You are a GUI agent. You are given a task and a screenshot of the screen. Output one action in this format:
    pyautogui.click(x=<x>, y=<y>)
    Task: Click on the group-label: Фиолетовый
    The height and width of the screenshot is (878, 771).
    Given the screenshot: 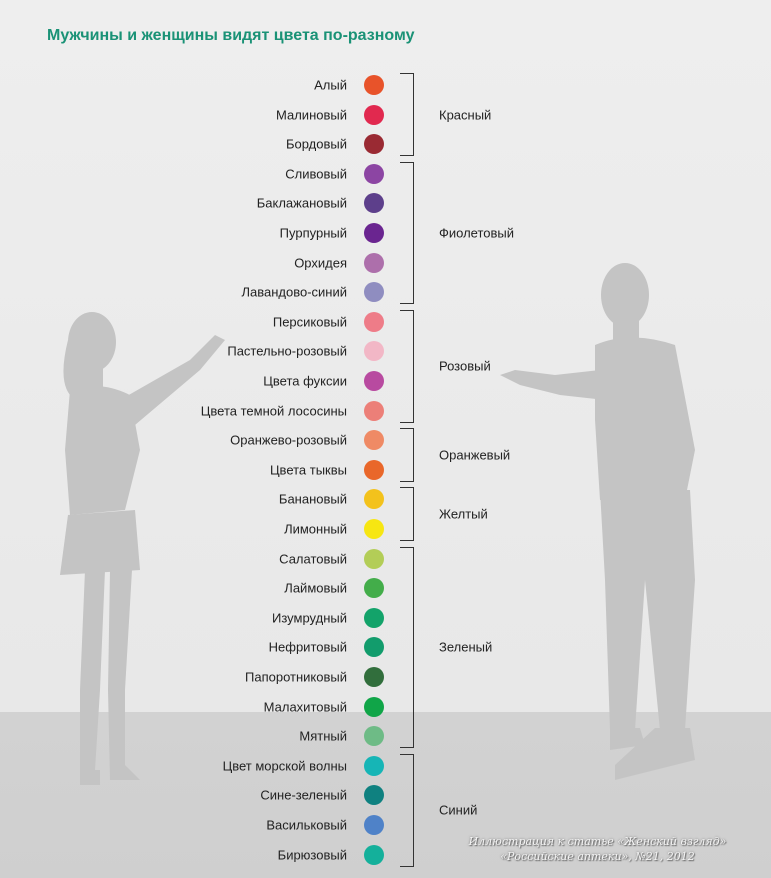 What is the action you would take?
    pyautogui.click(x=477, y=233)
    